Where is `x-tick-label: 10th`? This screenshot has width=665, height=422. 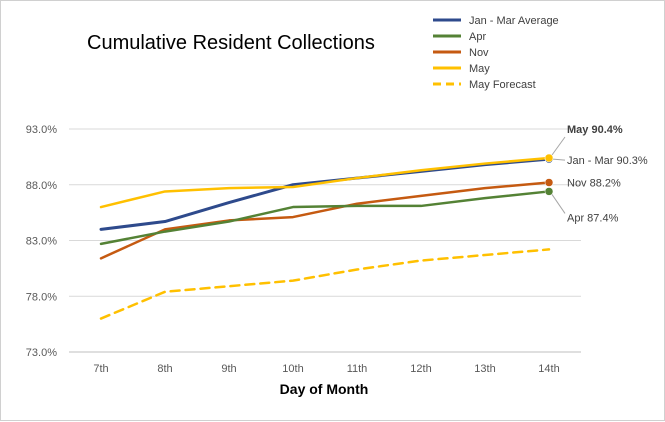
x-tick-label: 10th is located at coordinates (292, 369).